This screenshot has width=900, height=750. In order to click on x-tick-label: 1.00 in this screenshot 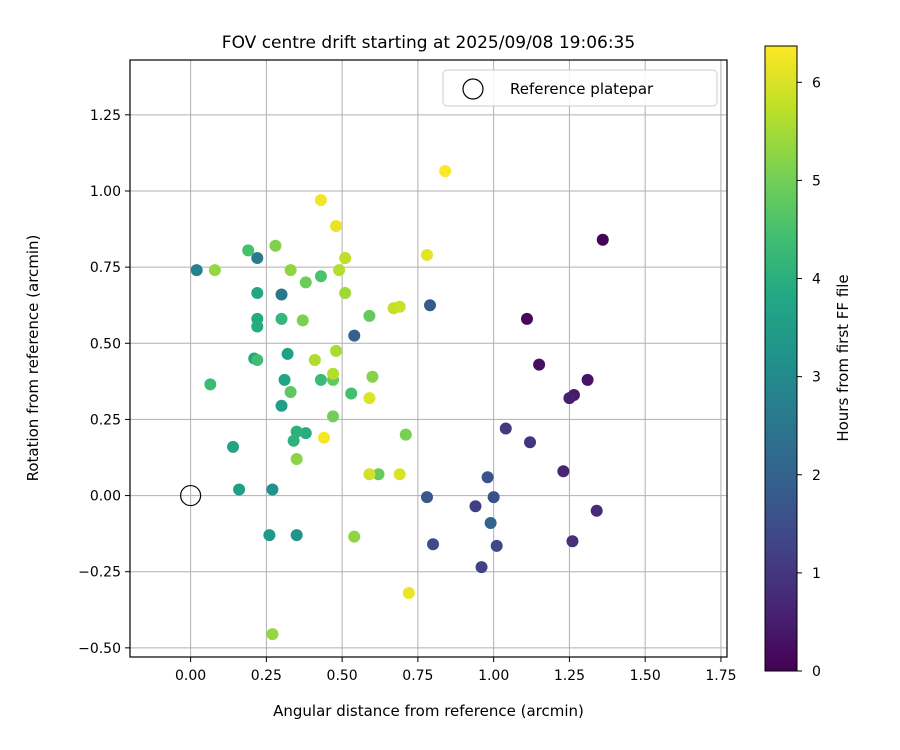, I will do `click(493, 676)`.